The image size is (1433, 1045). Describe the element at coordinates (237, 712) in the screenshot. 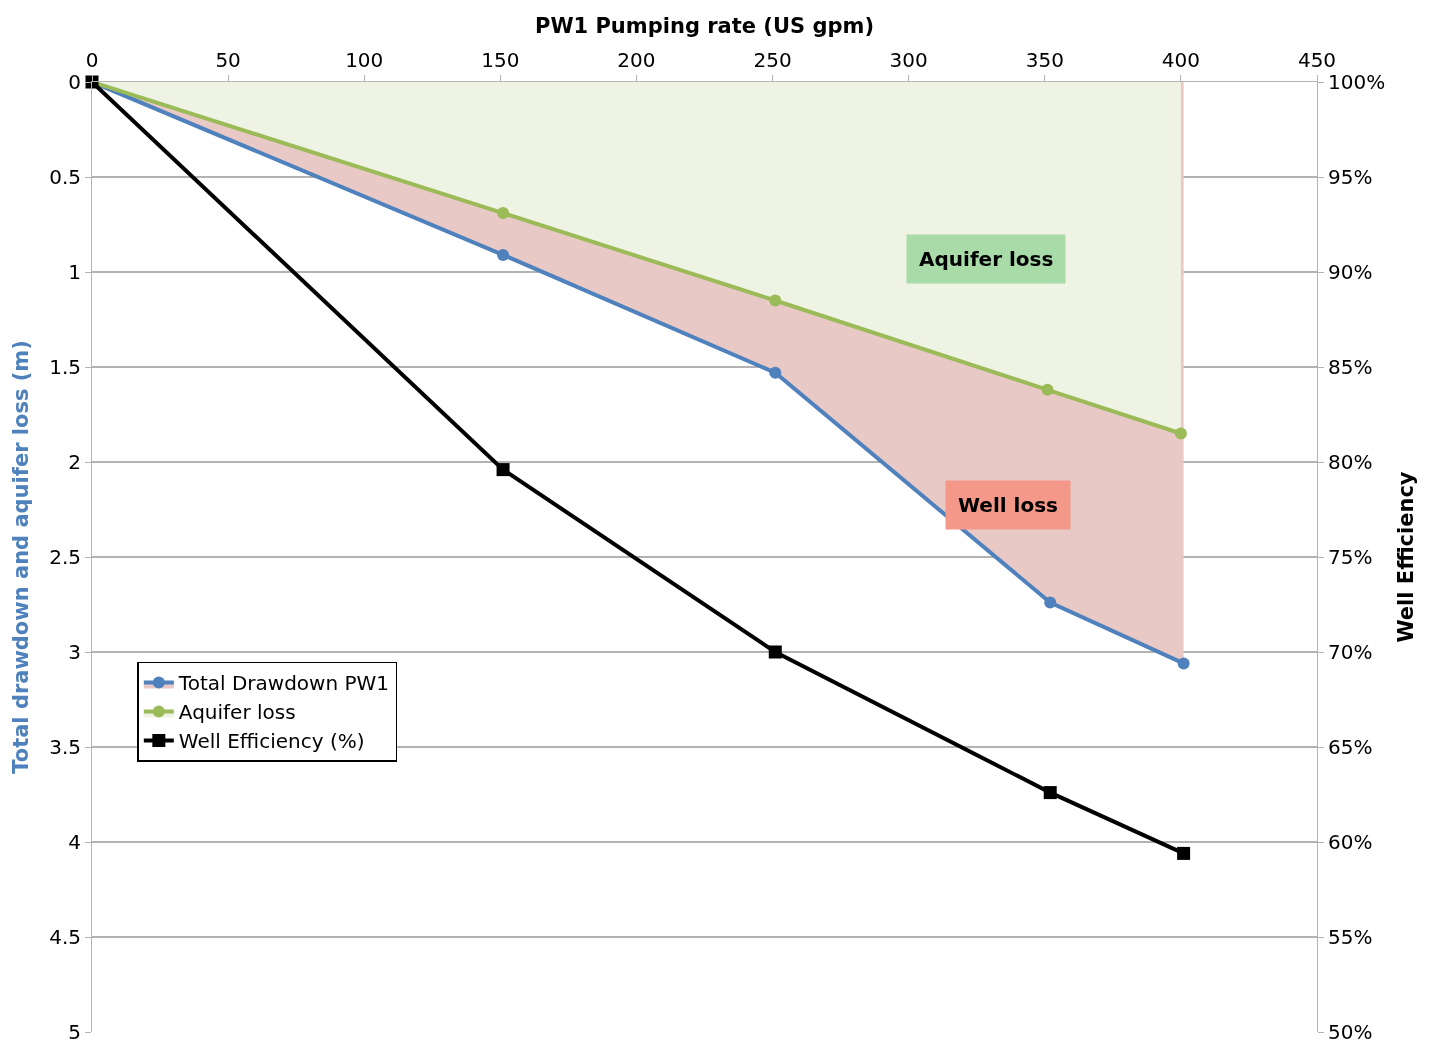

I see `legend-label: Aquifer loss` at that location.